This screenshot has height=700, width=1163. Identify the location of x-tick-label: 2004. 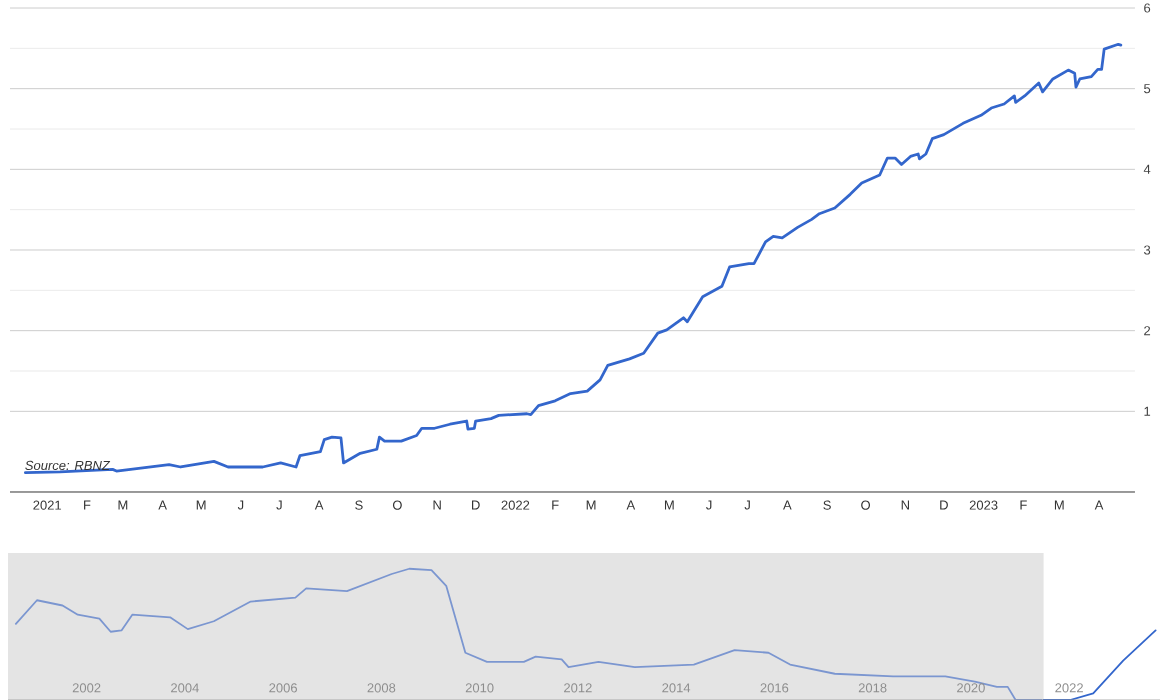
(185, 688).